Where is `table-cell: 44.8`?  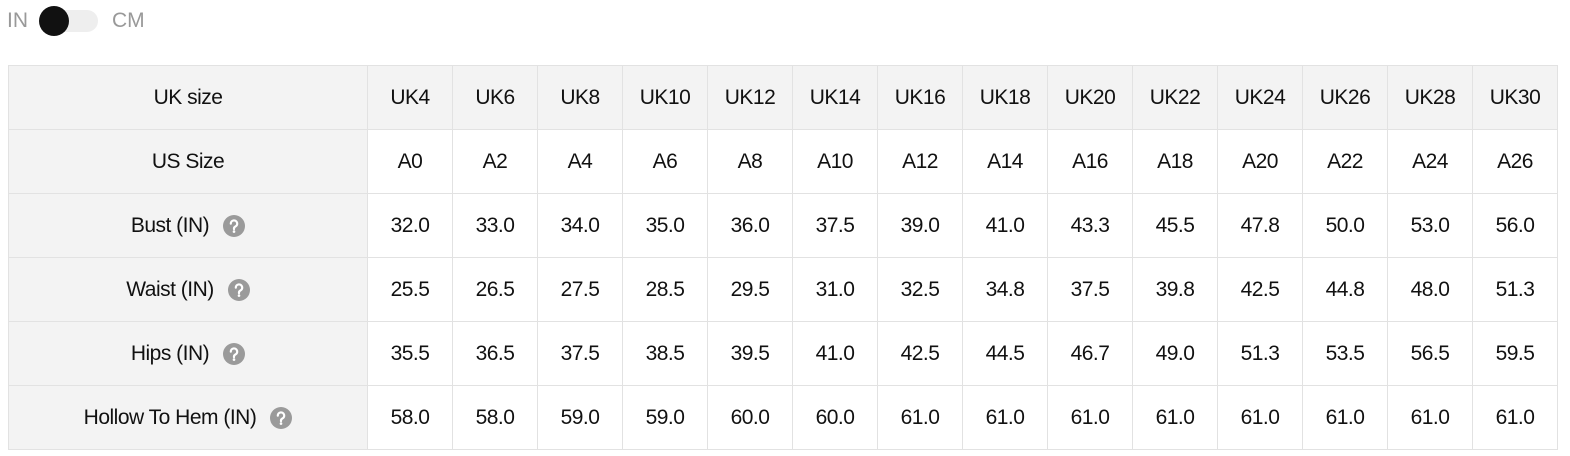 table-cell: 44.8 is located at coordinates (1345, 289).